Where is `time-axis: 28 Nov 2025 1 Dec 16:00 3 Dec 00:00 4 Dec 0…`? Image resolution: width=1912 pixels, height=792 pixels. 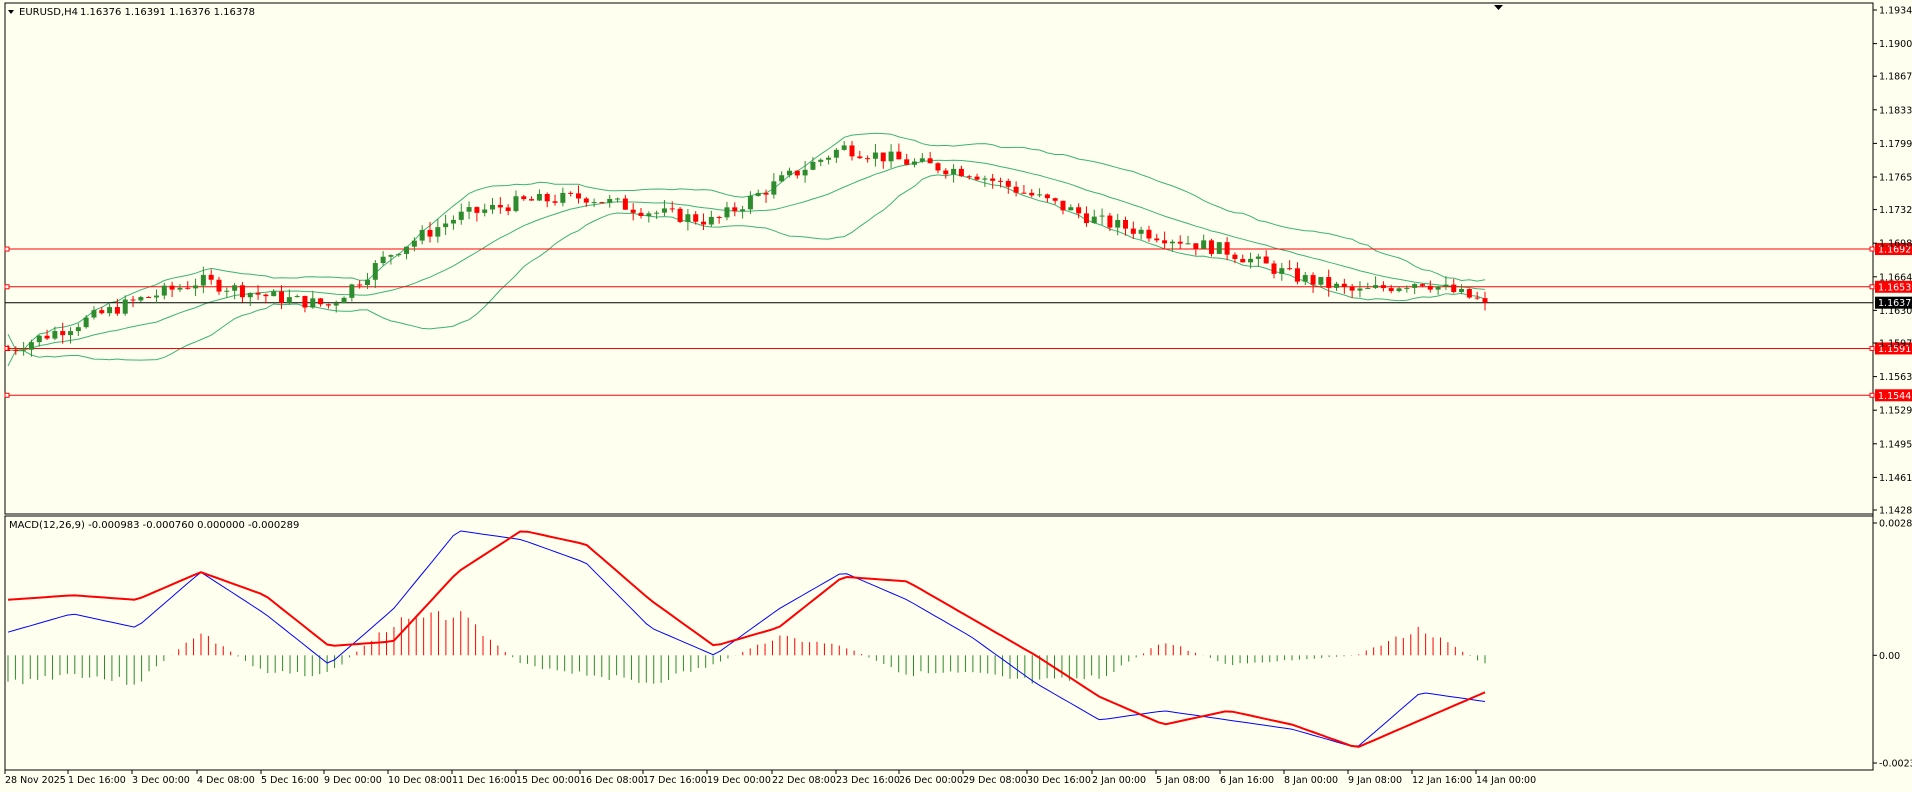
time-axis: 28 Nov 2025 1 Dec 16:00 3 Dec 00:00 4 Dec 0… is located at coordinates (770, 778).